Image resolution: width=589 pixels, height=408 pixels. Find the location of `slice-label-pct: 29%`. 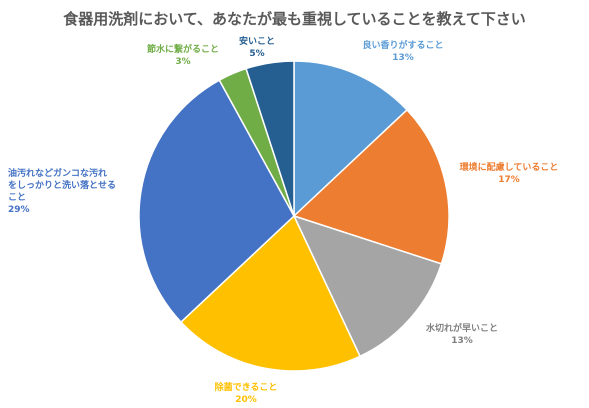

slice-label-pct: 29% is located at coordinates (19, 210).